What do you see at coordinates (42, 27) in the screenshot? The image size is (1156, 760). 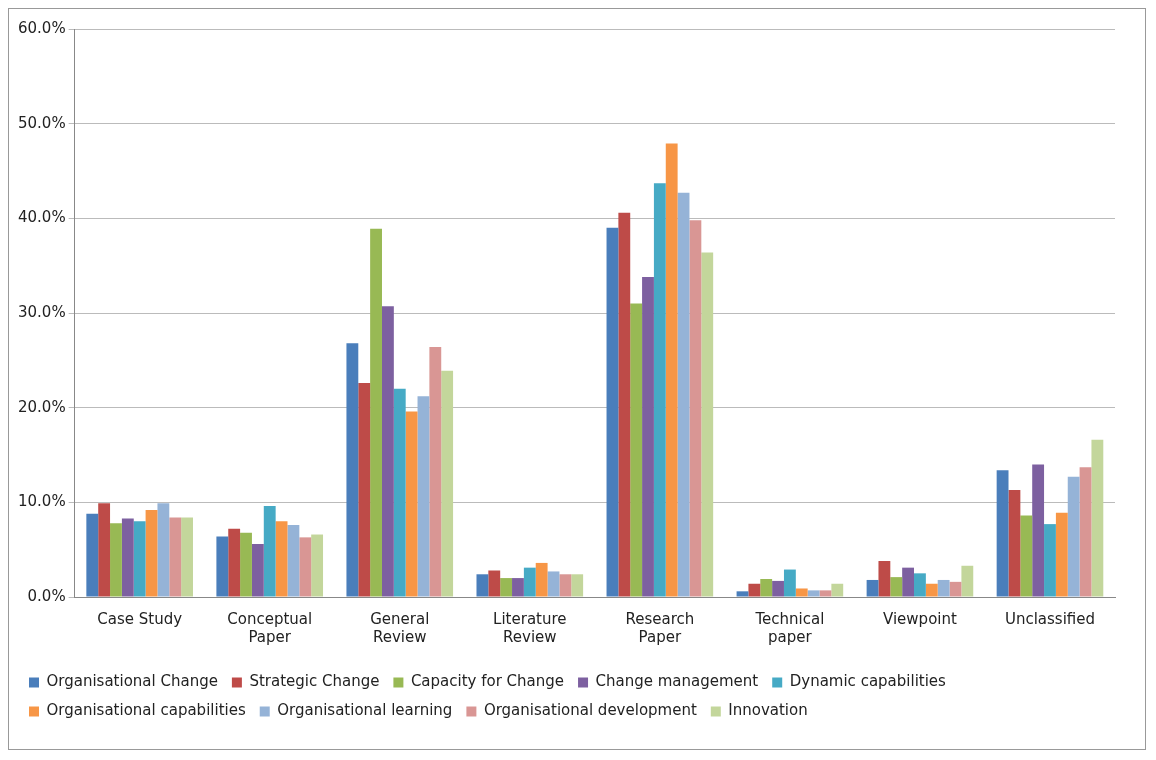 I see `y-tick-label: 60.0%` at bounding box center [42, 27].